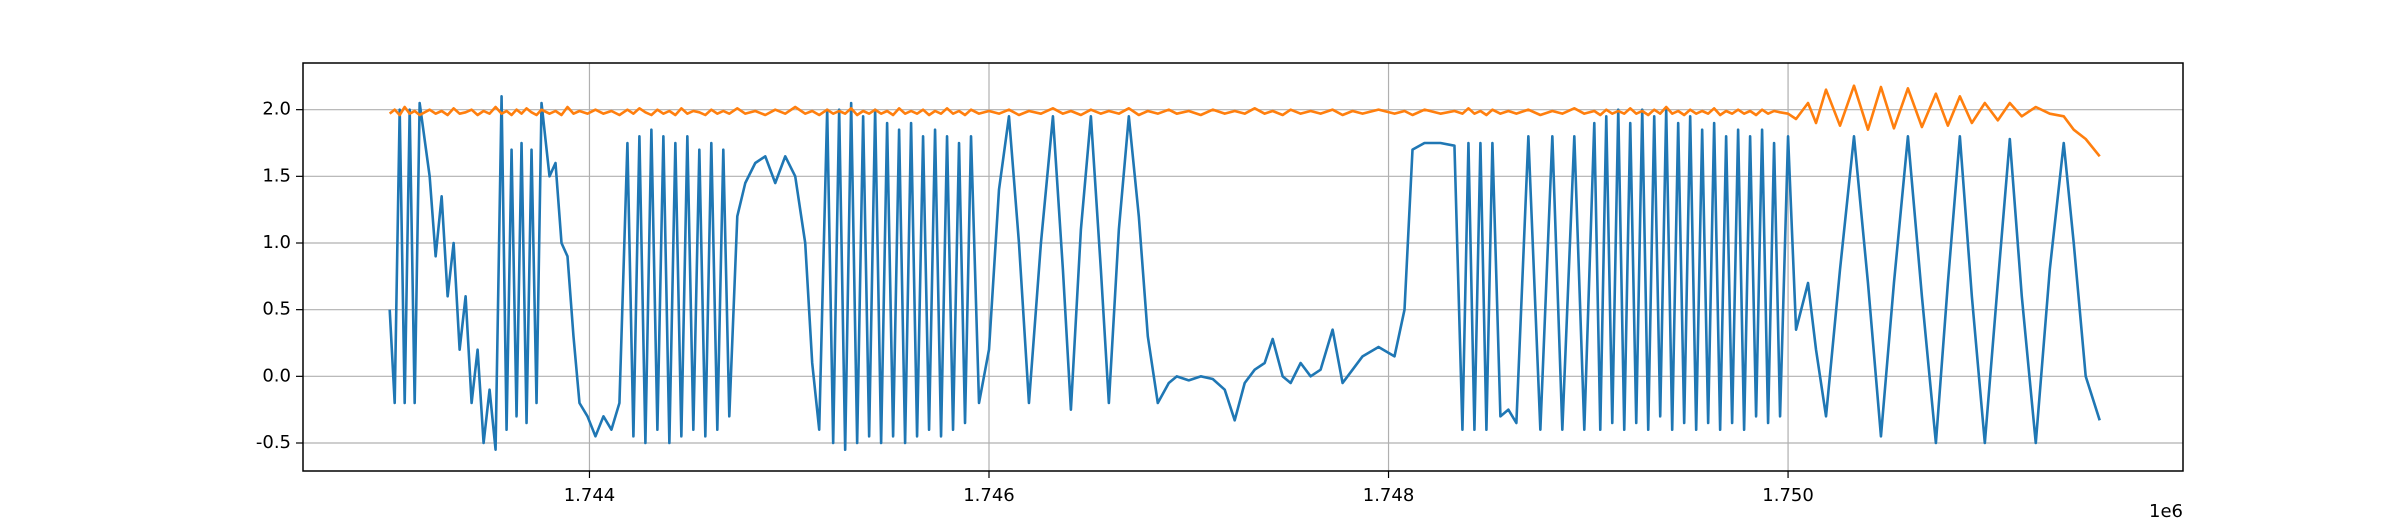 This screenshot has height=525, width=2400. I want to click on y-tick-label: -0.5, so click(273, 442).